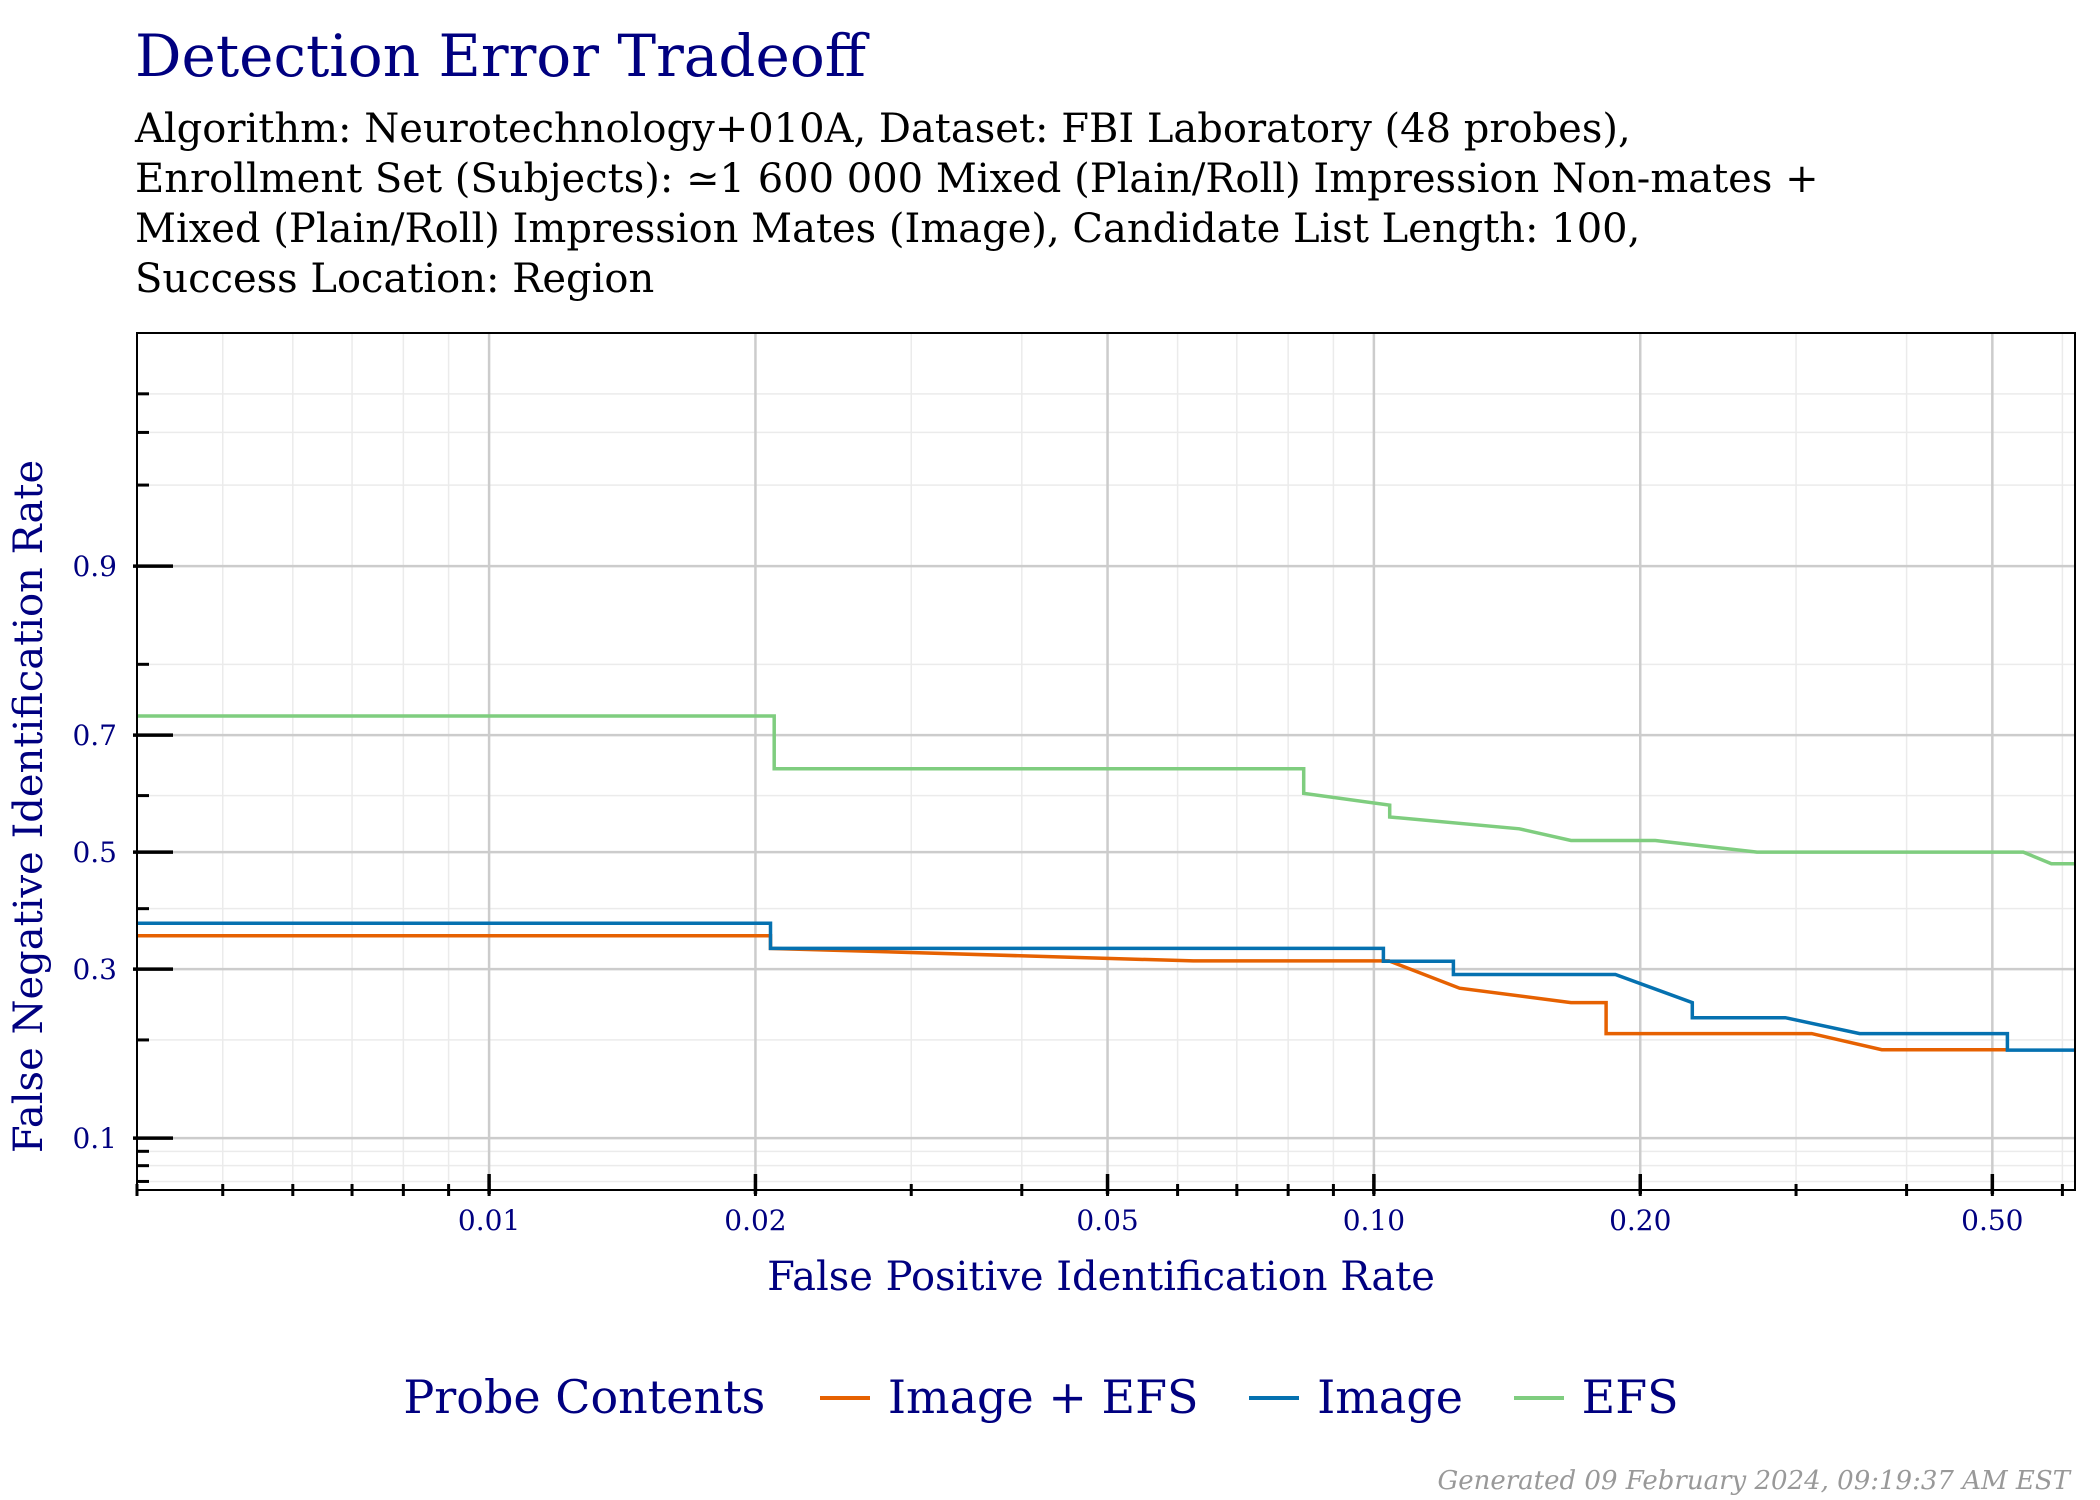 The width and height of the screenshot is (2100, 1500). Describe the element at coordinates (1101, 1277) in the screenshot. I see `x-axis-label: False Positive Identification Rate` at that location.